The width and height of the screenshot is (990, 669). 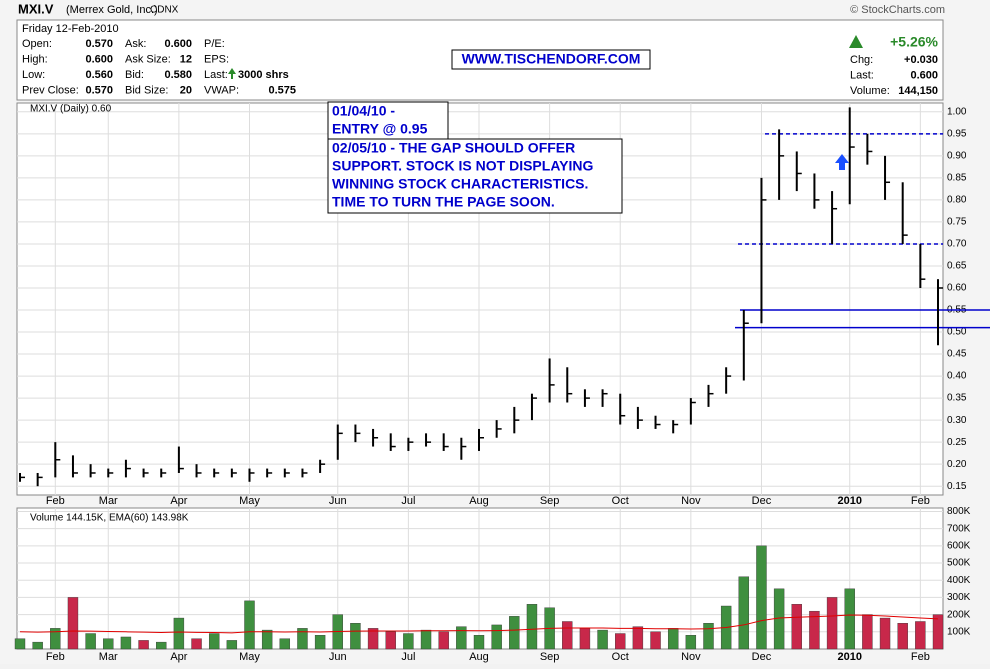 What do you see at coordinates (959, 631) in the screenshot?
I see `y-tick-label: 100K` at bounding box center [959, 631].